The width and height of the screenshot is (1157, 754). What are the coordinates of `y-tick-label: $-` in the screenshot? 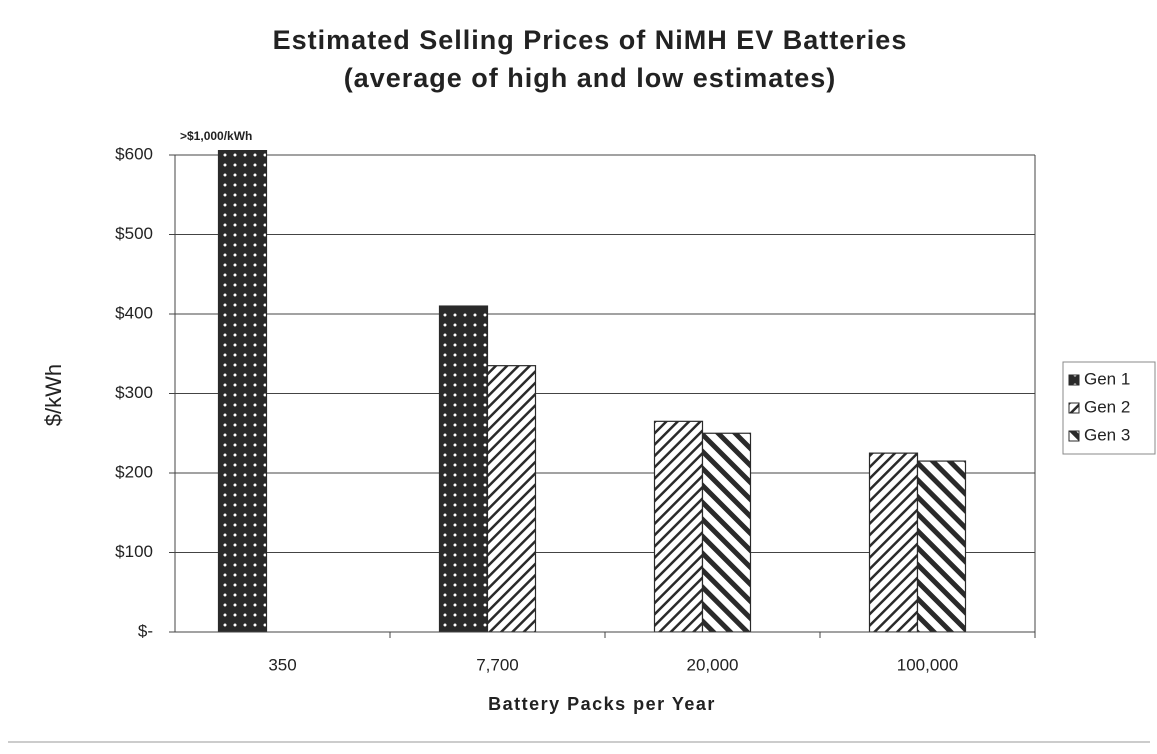 It's located at (145, 630).